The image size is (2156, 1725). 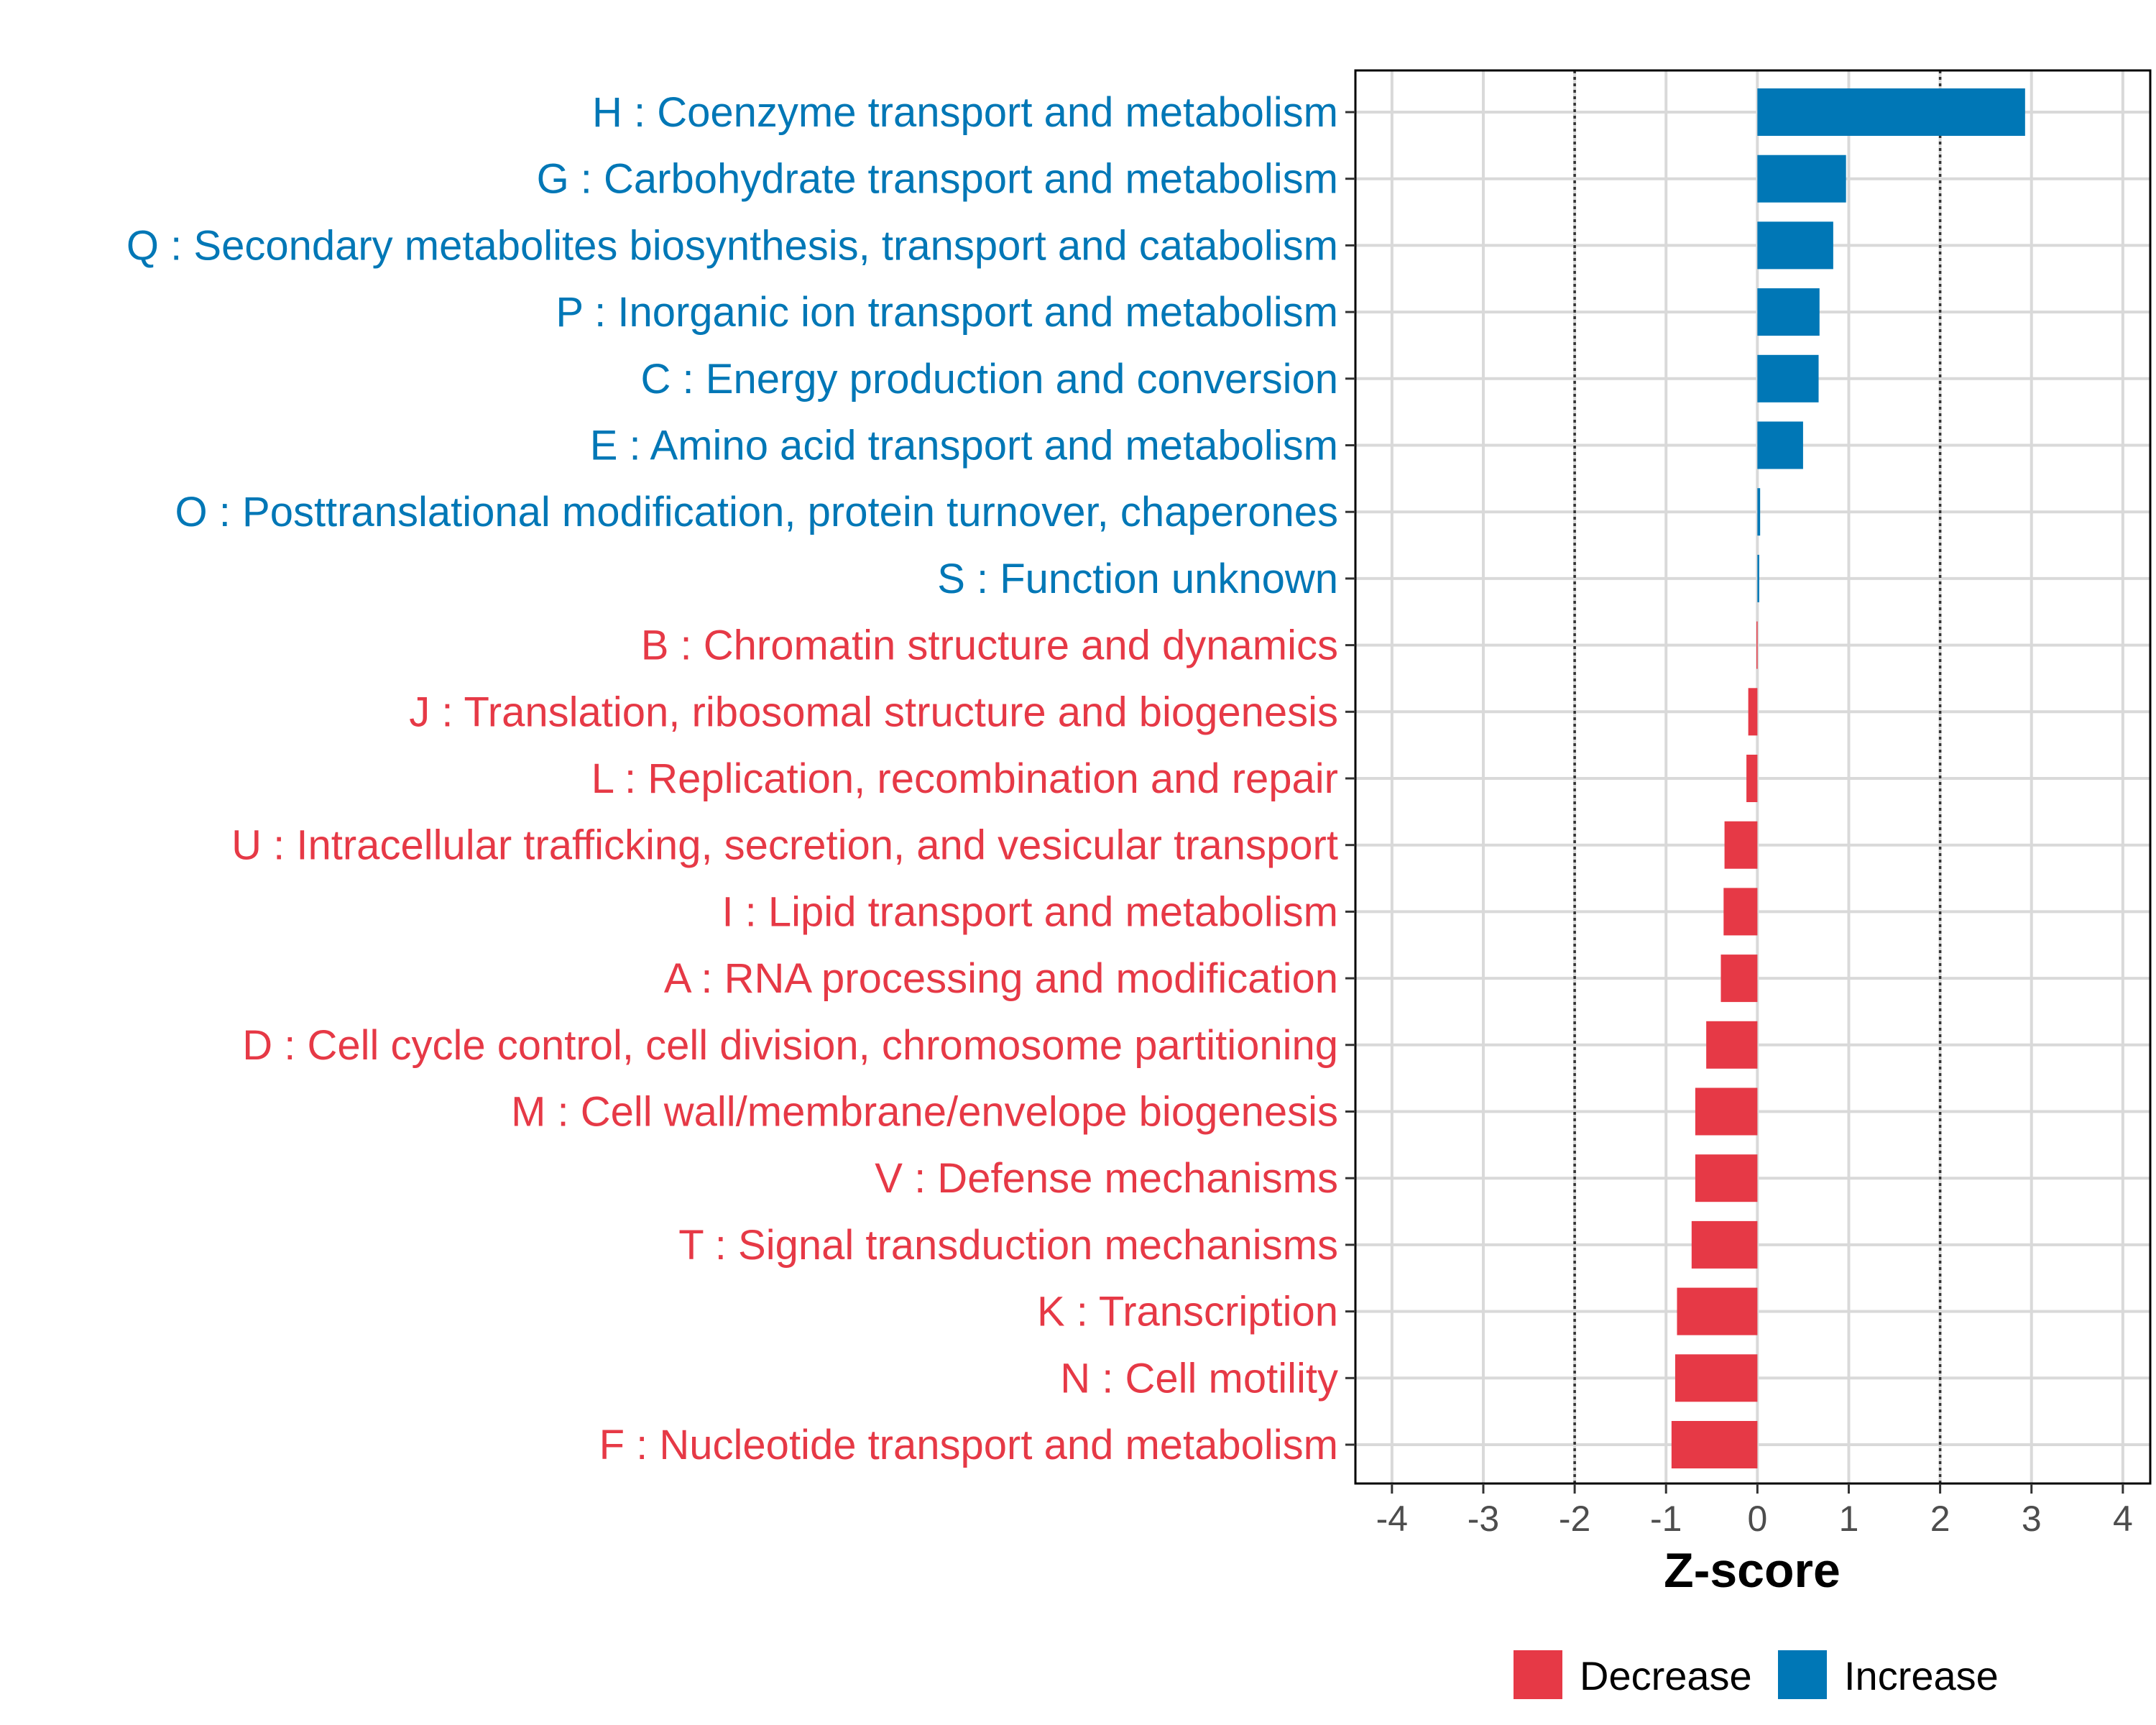 I want to click on category-label: V : Defense mechanisms, so click(x=1106, y=1178).